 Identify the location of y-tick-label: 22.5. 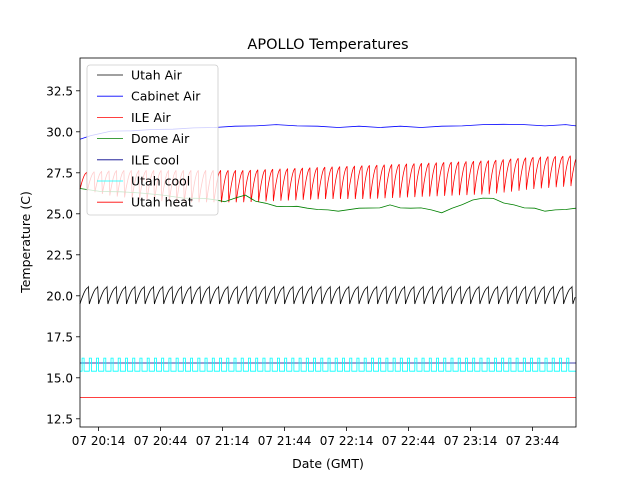
(59, 255).